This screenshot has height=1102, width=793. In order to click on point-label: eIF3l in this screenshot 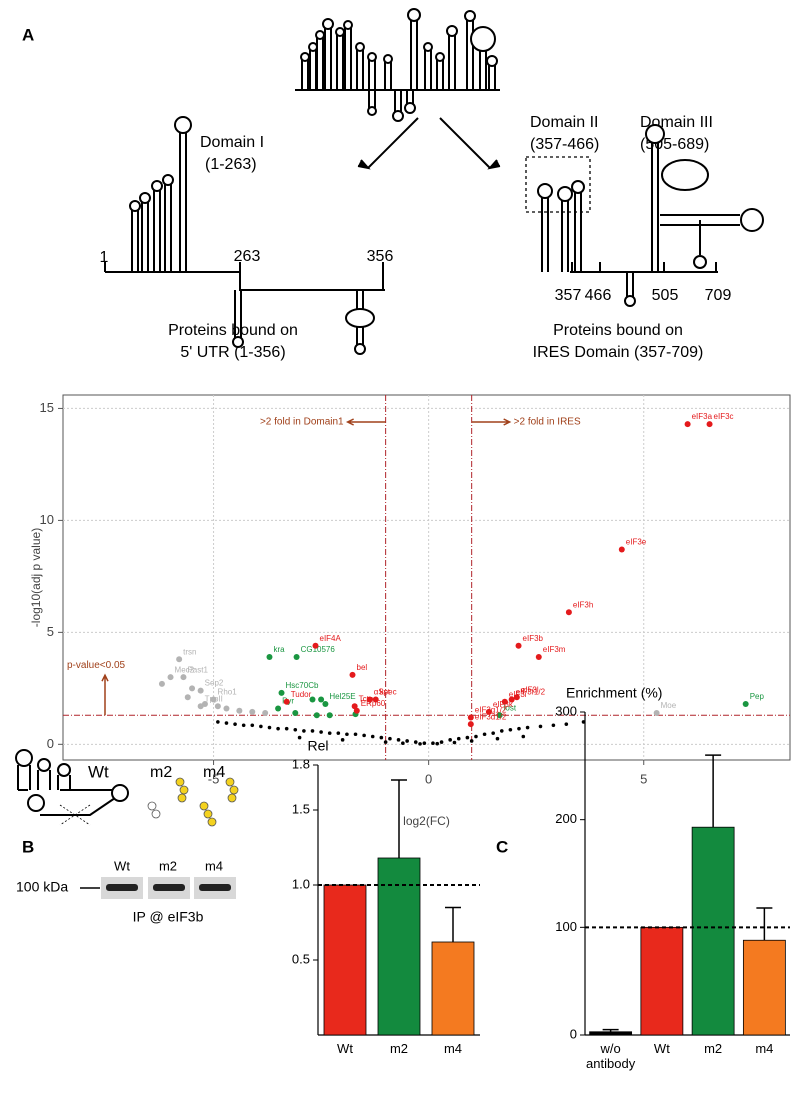, I will do `click(530, 689)`.